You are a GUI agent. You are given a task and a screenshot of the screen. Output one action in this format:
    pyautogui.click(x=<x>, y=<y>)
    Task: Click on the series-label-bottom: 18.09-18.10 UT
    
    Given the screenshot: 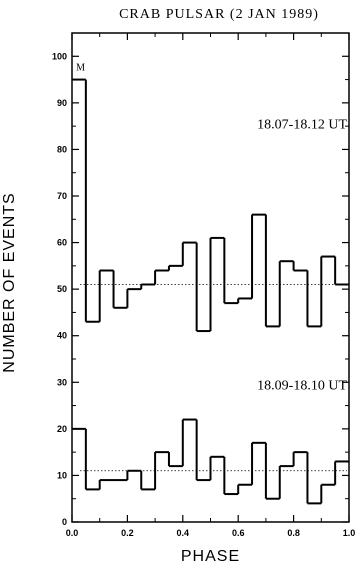 What is the action you would take?
    pyautogui.click(x=302, y=385)
    